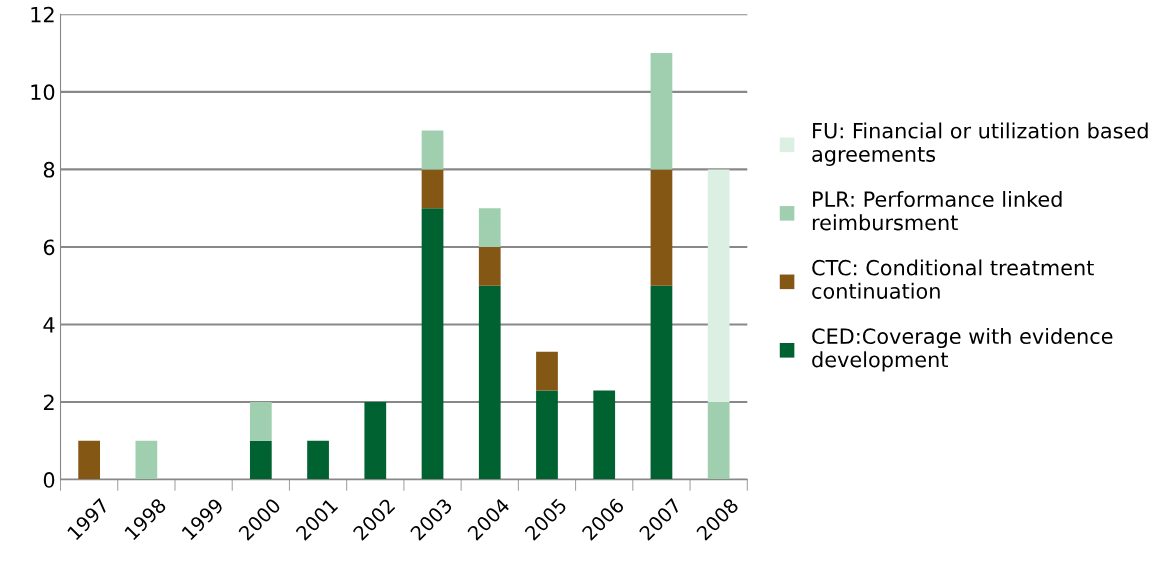  I want to click on y-tick-label: 4, so click(49, 325).